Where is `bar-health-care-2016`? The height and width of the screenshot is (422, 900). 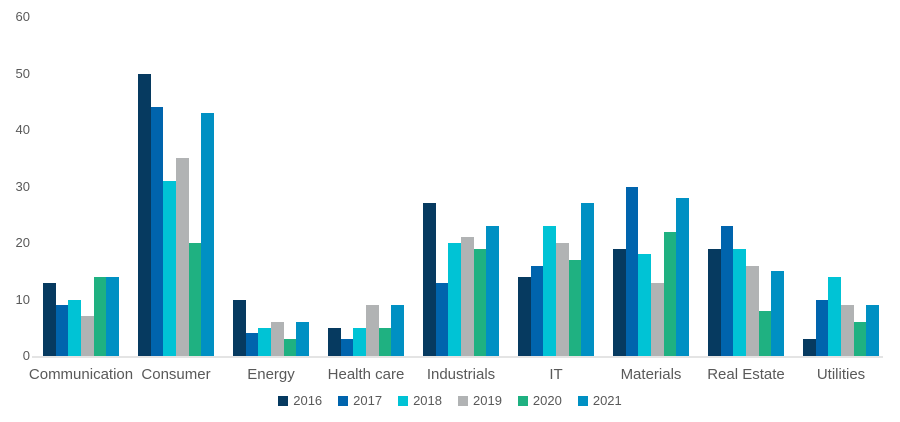
bar-health-care-2016 is located at coordinates (334, 341).